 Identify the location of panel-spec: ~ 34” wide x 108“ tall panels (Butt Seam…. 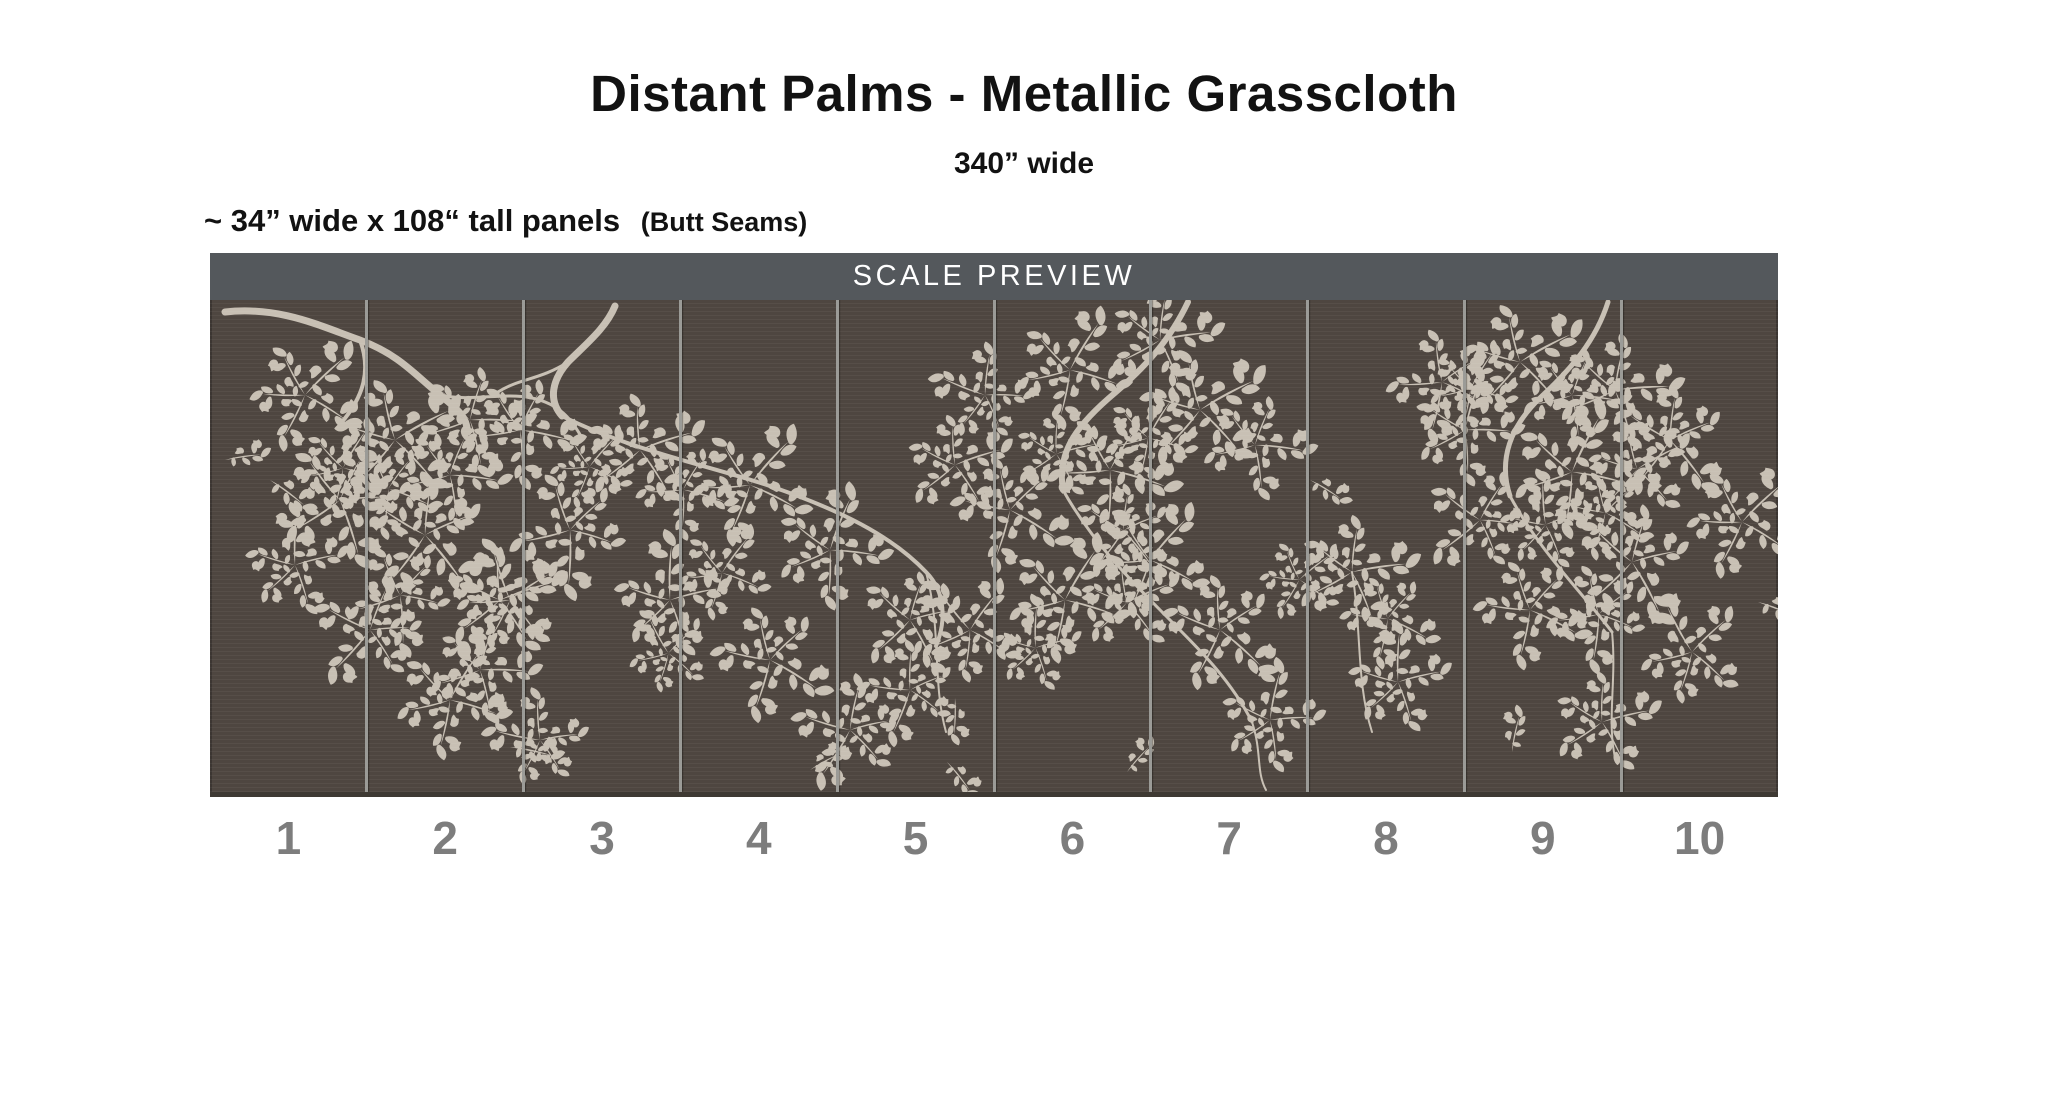
(505, 221).